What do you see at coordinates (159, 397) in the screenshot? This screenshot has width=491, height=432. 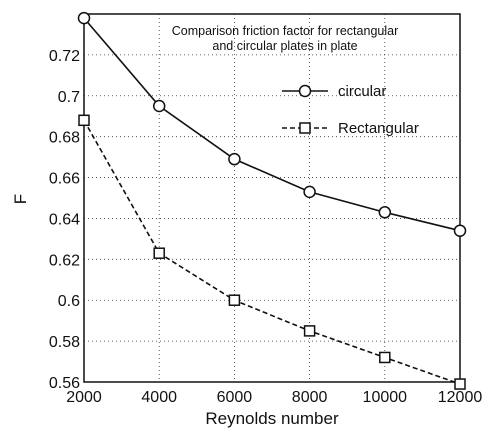 I see `x-tick-label: 4000` at bounding box center [159, 397].